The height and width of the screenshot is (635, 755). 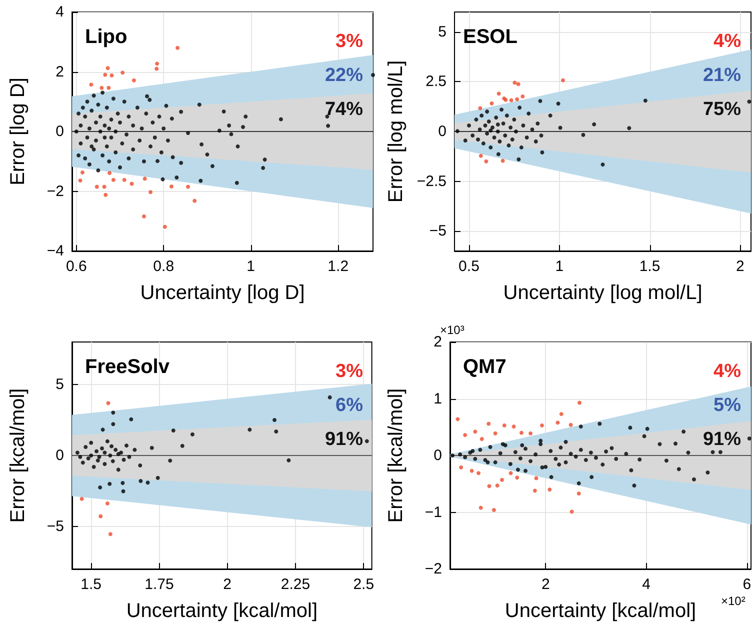 What do you see at coordinates (227, 584) in the screenshot?
I see `x-tick-label: 2` at bounding box center [227, 584].